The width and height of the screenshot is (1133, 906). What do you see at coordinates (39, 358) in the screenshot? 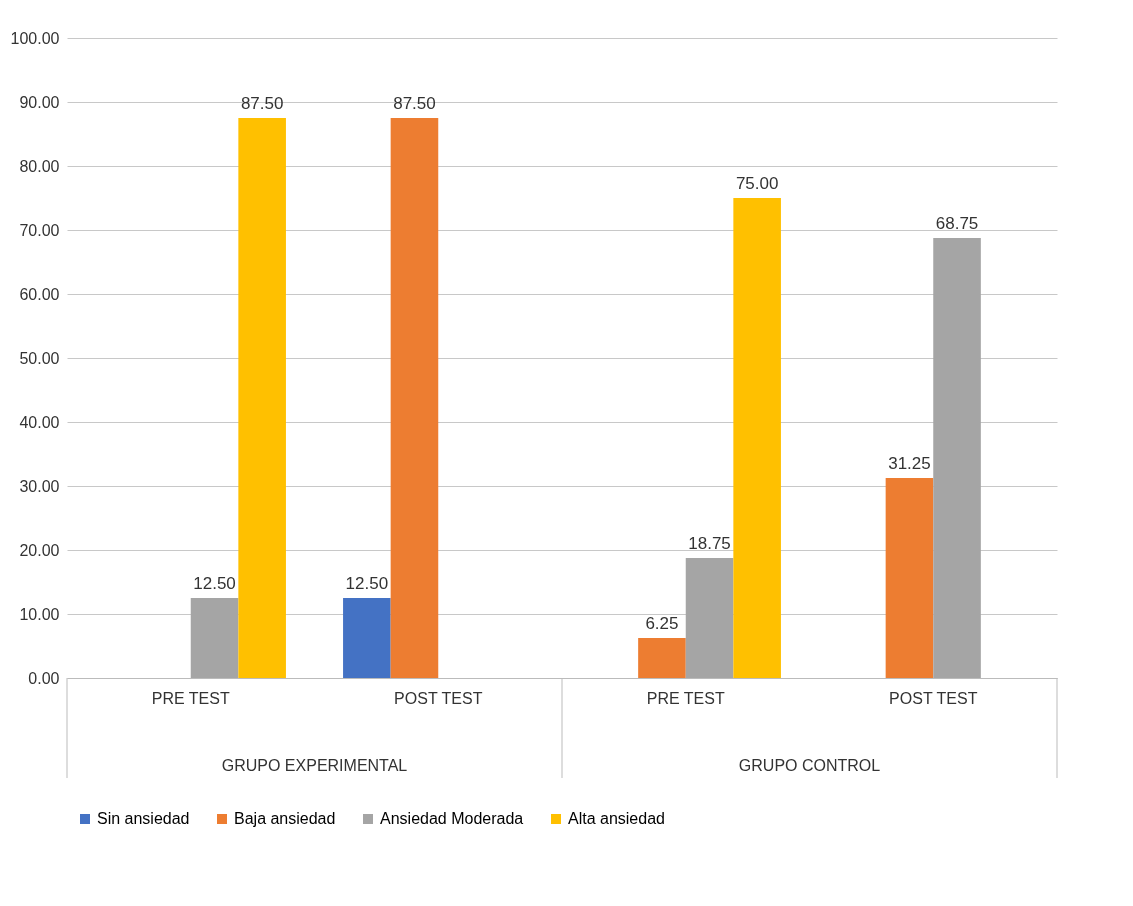
I see `y-tick-label: 50.00` at bounding box center [39, 358].